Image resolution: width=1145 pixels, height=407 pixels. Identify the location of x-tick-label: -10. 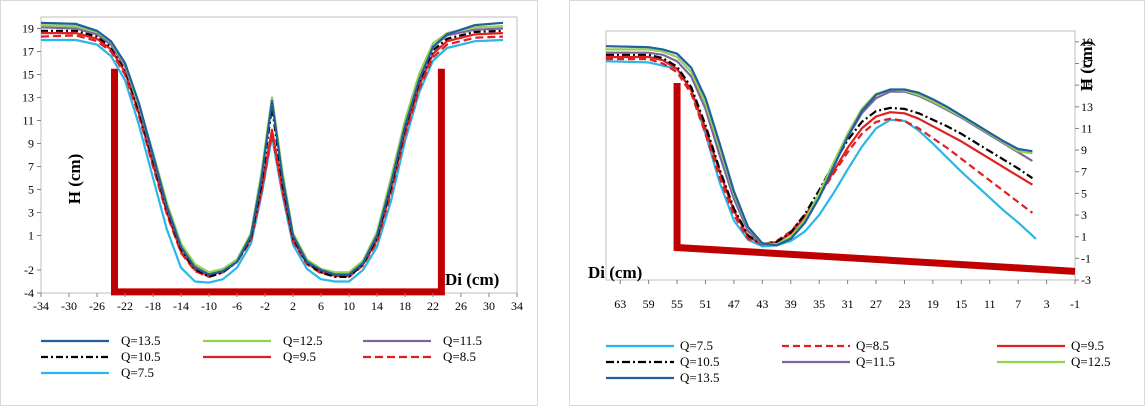
(209, 306).